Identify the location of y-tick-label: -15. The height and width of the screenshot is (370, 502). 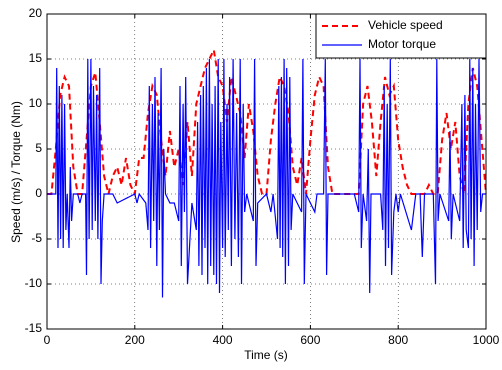
(34, 328).